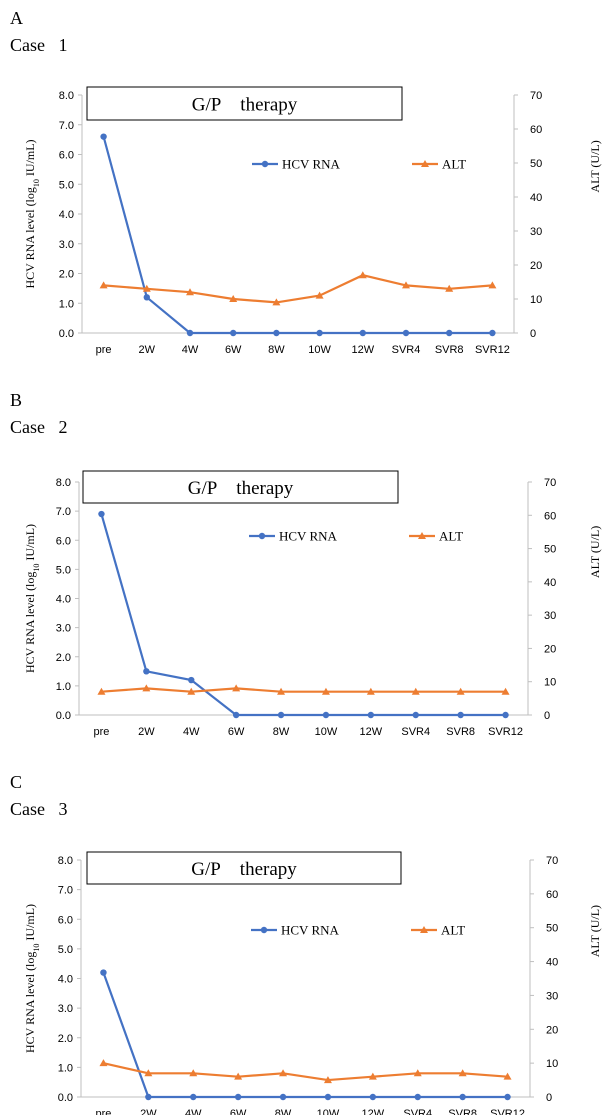 This screenshot has width=613, height=1115. I want to click on y2-tick-label: 70, so click(552, 861).